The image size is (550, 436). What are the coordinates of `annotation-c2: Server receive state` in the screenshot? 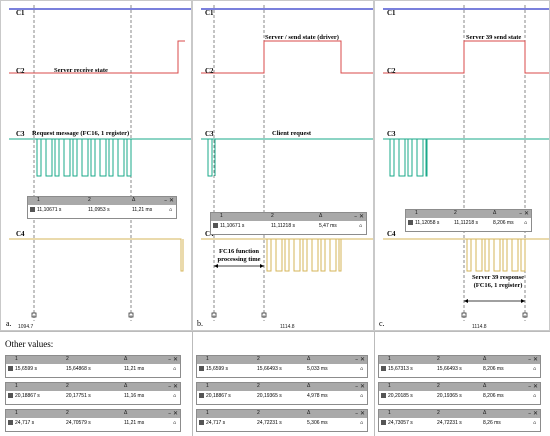 It's located at (81, 70).